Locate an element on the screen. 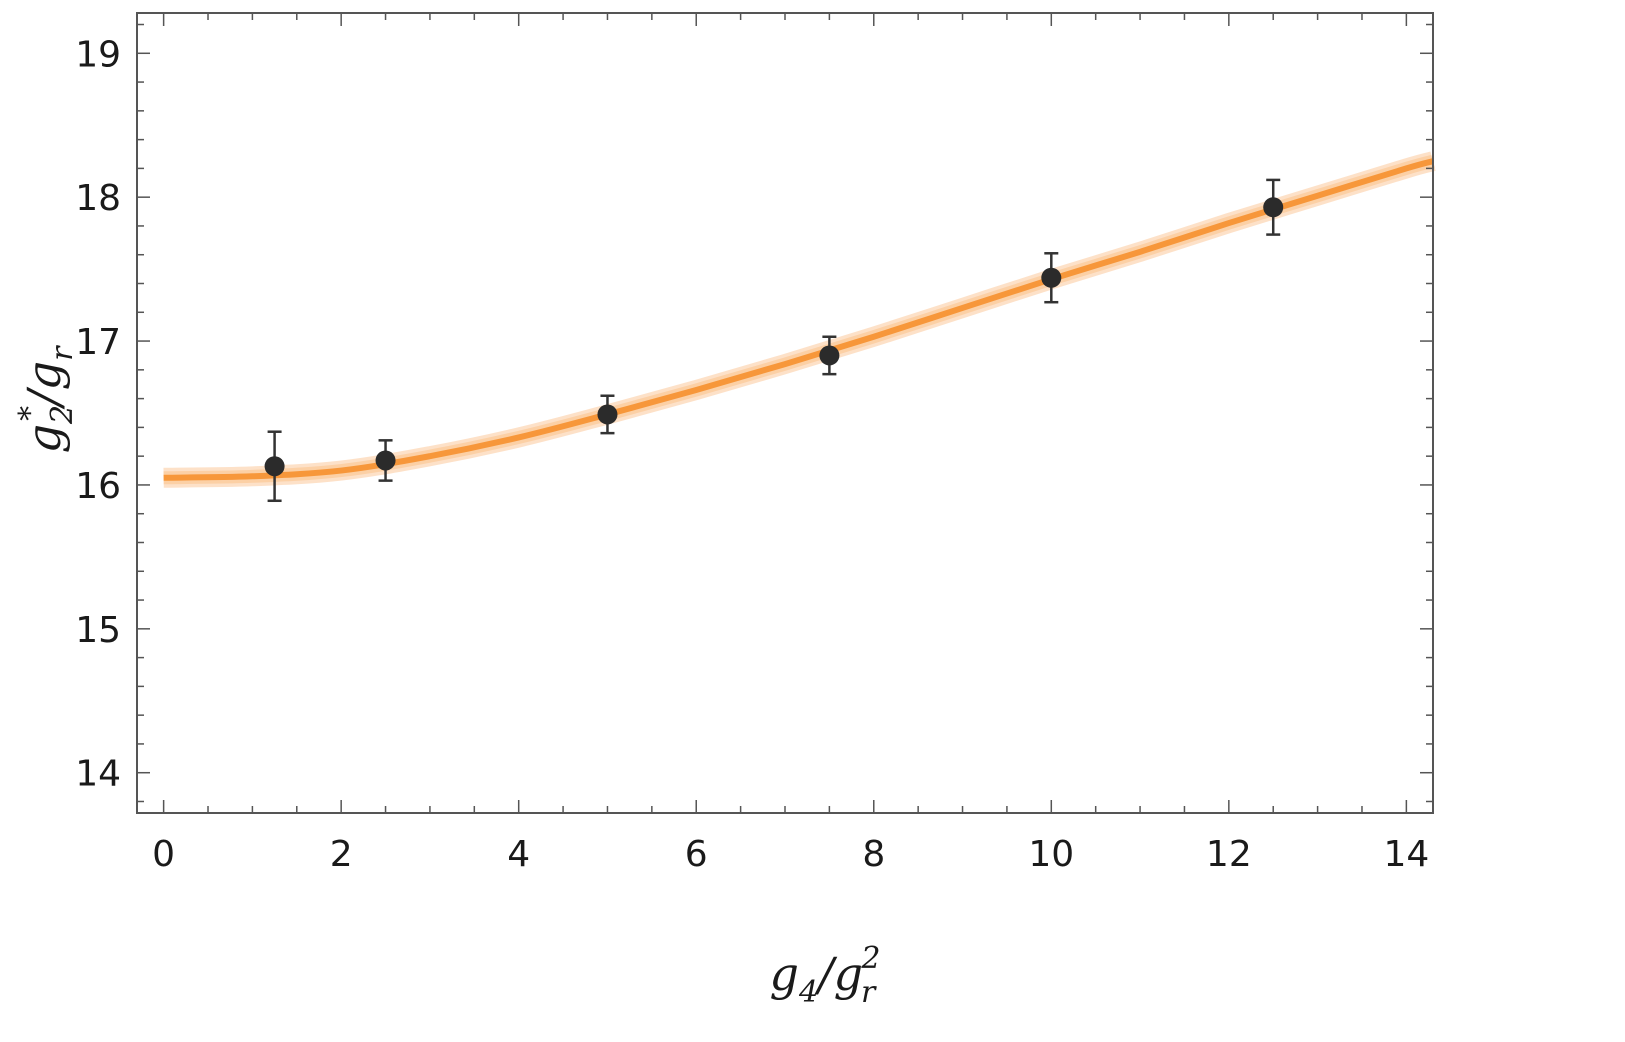  x-tick-labels: 0 2 4 6 8 10 12 14 is located at coordinates (790, 854).